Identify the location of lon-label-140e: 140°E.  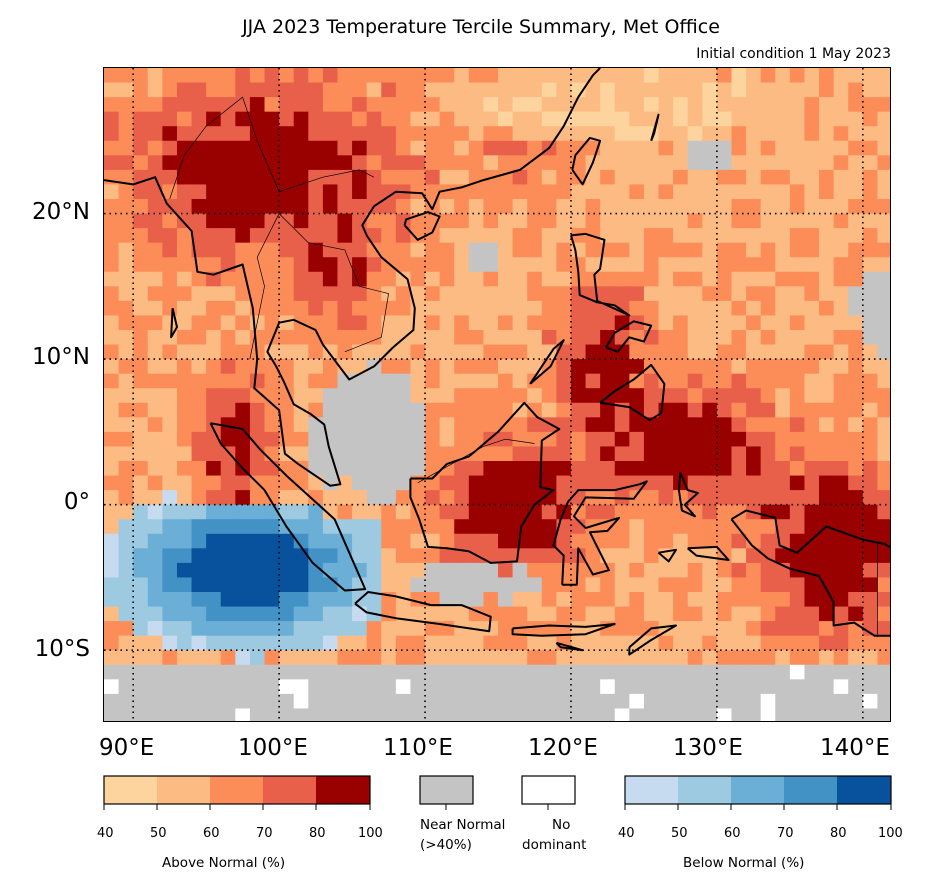
(855, 748).